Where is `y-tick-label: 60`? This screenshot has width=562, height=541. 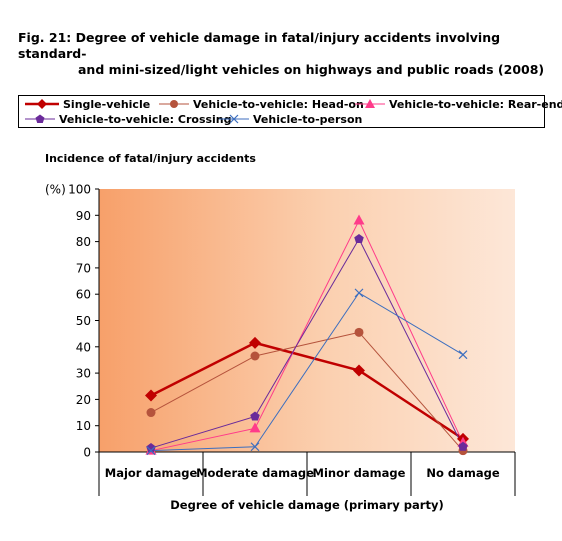 y-tick-label: 60 is located at coordinates (83, 295).